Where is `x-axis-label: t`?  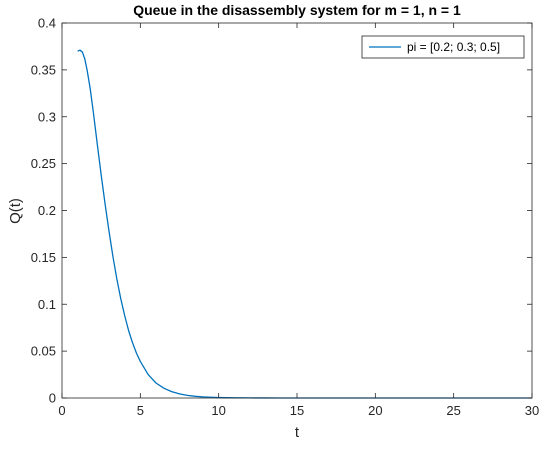
x-axis-label: t is located at coordinates (297, 432).